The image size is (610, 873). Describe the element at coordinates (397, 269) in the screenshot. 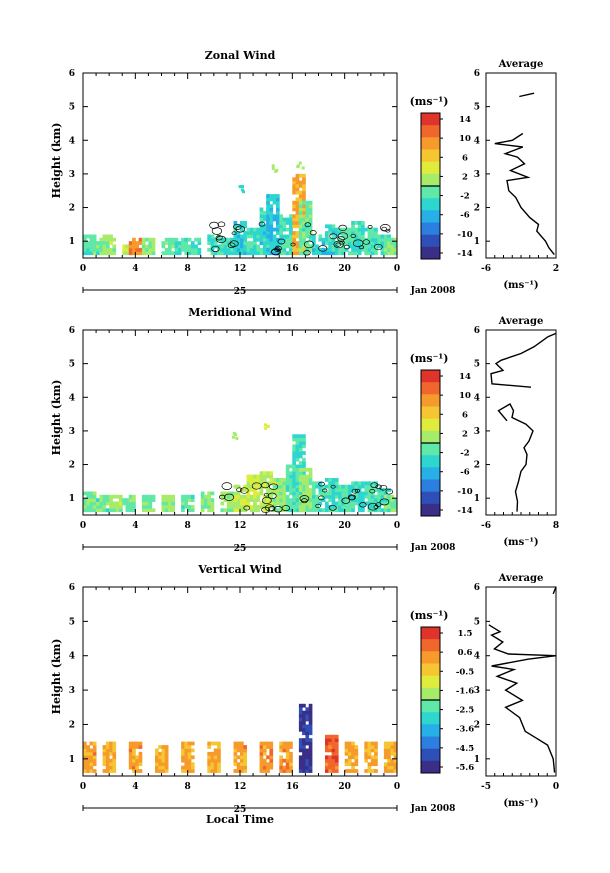

I see `x-tick-label: 0` at that location.